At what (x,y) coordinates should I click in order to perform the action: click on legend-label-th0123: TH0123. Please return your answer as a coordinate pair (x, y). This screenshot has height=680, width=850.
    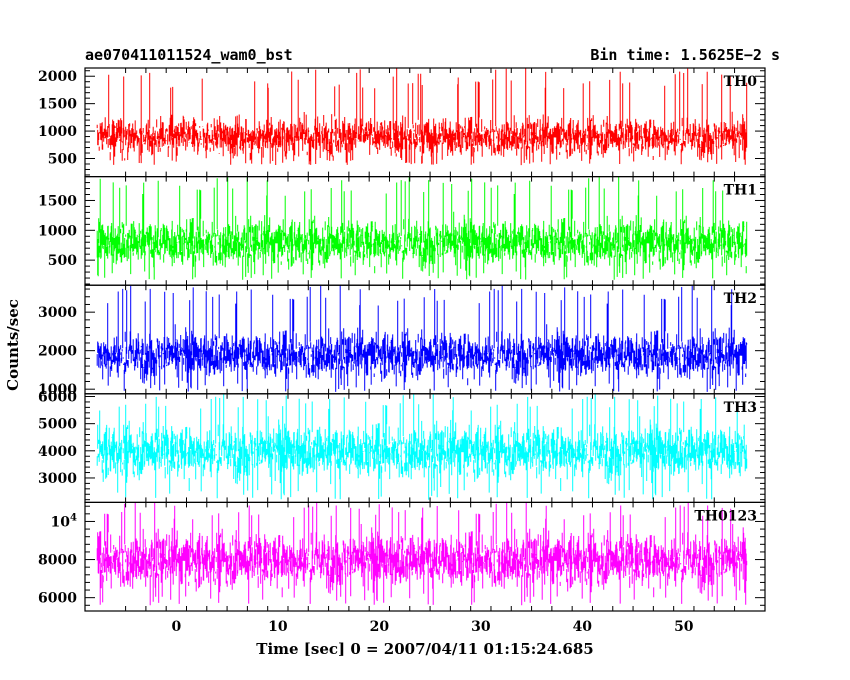
    Looking at the image, I should click on (725, 516).